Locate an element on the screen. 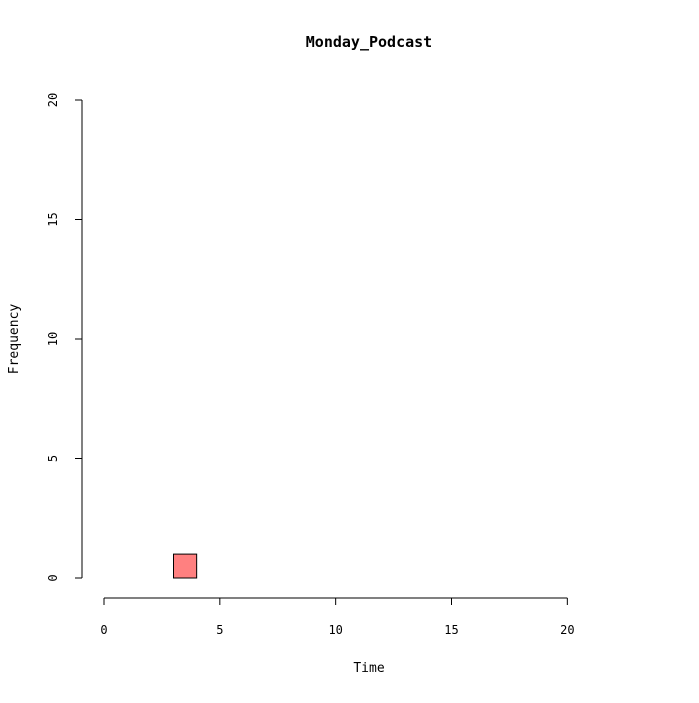 This screenshot has width=699, height=703. y-tick-label: 15 is located at coordinates (53, 219).